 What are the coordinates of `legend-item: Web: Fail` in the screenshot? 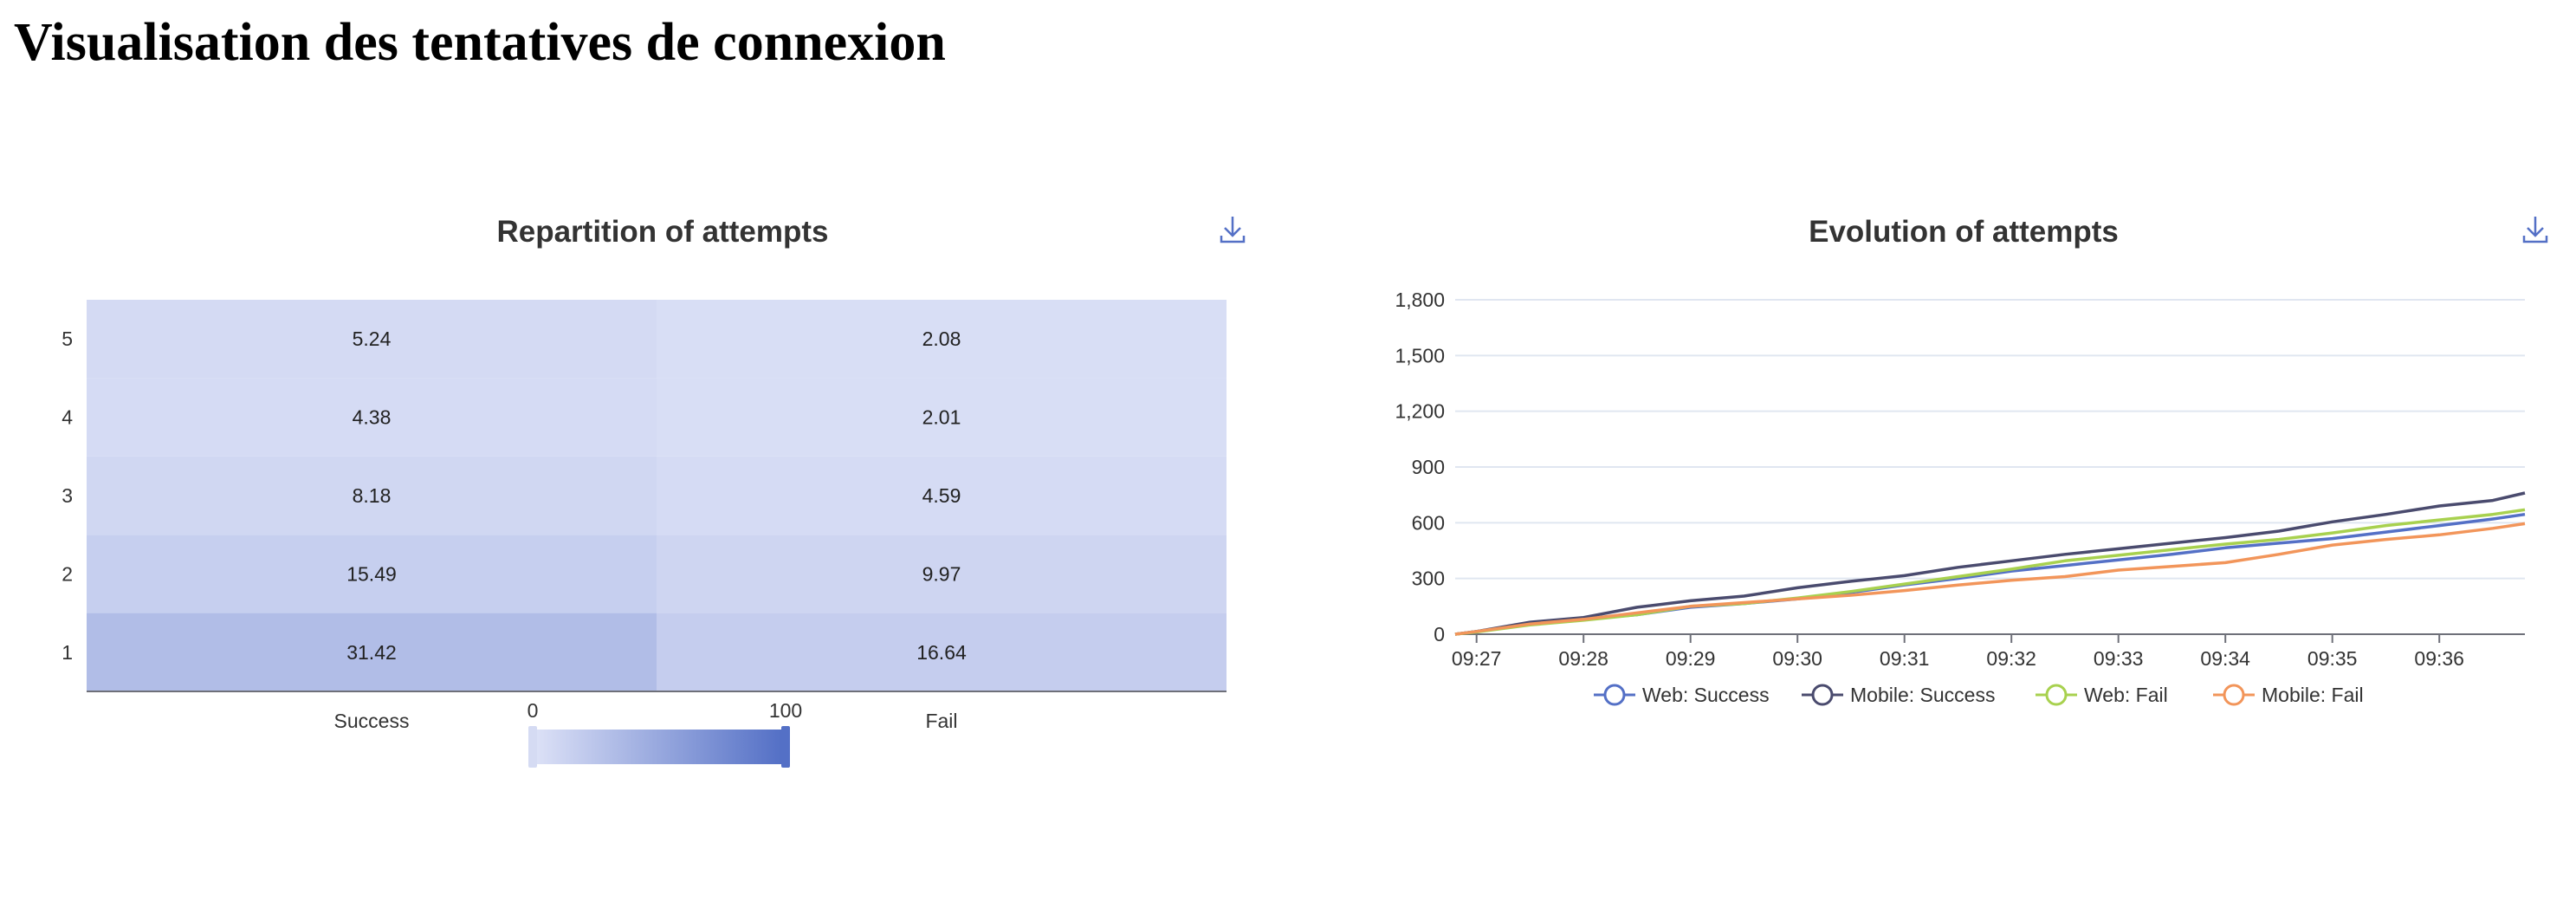 It's located at (2102, 695).